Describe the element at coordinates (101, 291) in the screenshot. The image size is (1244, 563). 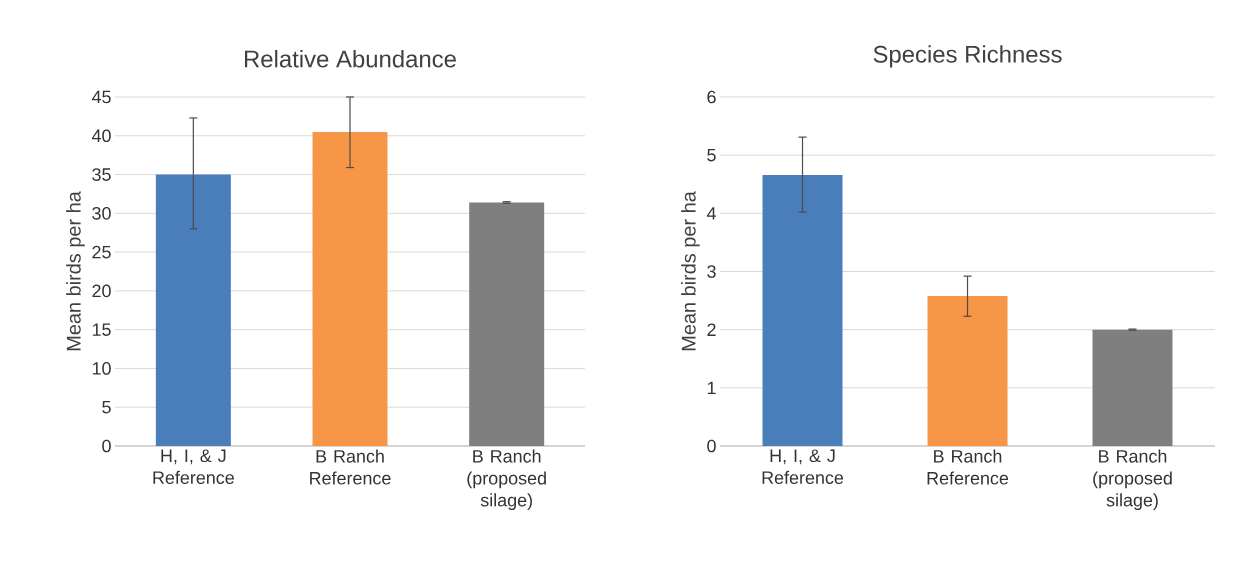
I see `y-tick-label: 20` at that location.